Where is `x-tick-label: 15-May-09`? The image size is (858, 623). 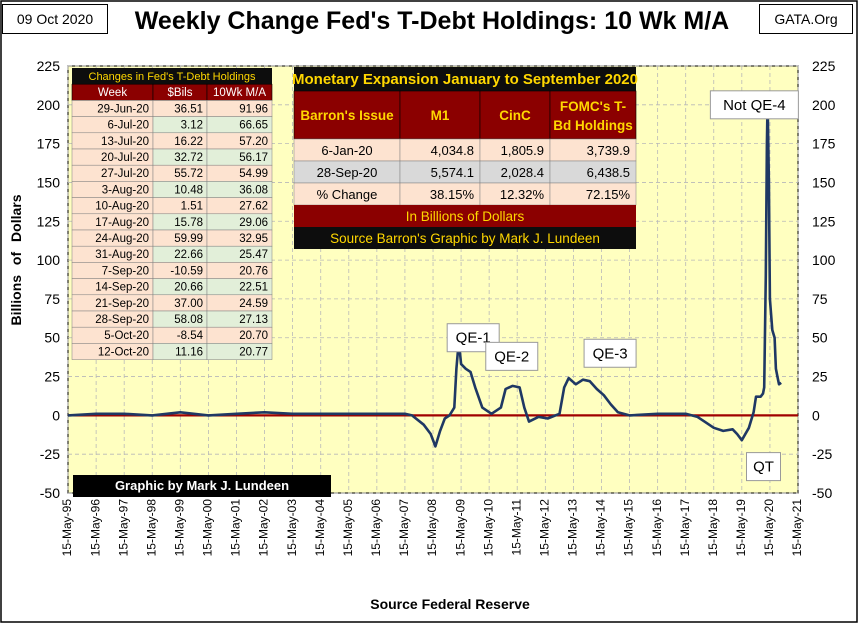
x-tick-label: 15-May-09 is located at coordinates (460, 528).